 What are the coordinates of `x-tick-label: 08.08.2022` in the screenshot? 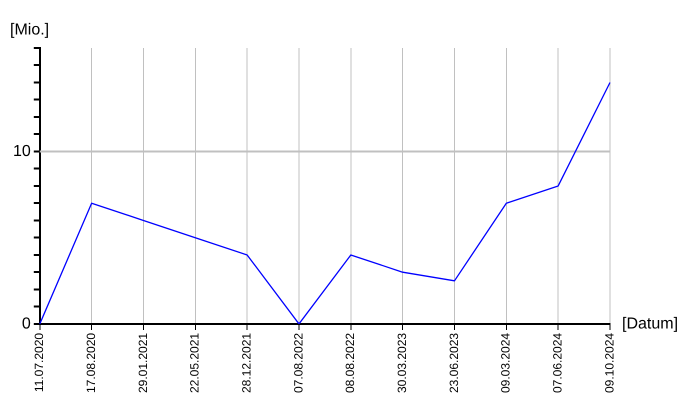 It's located at (350, 363).